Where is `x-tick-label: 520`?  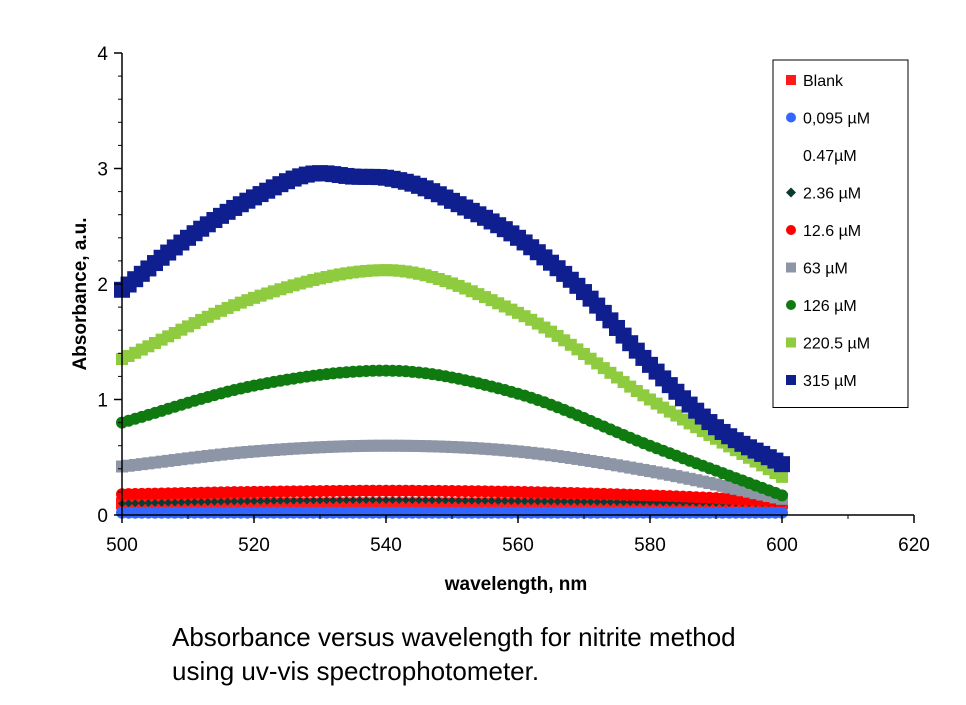
x-tick-label: 520 is located at coordinates (254, 545).